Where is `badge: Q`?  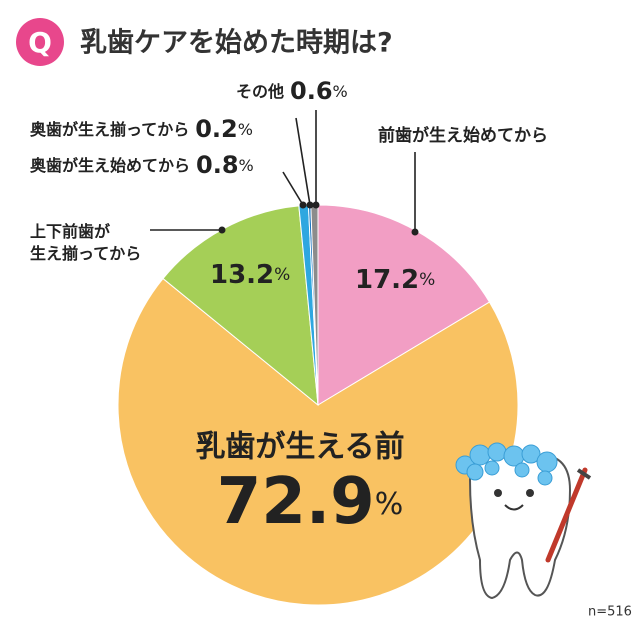
badge: Q is located at coordinates (40, 42).